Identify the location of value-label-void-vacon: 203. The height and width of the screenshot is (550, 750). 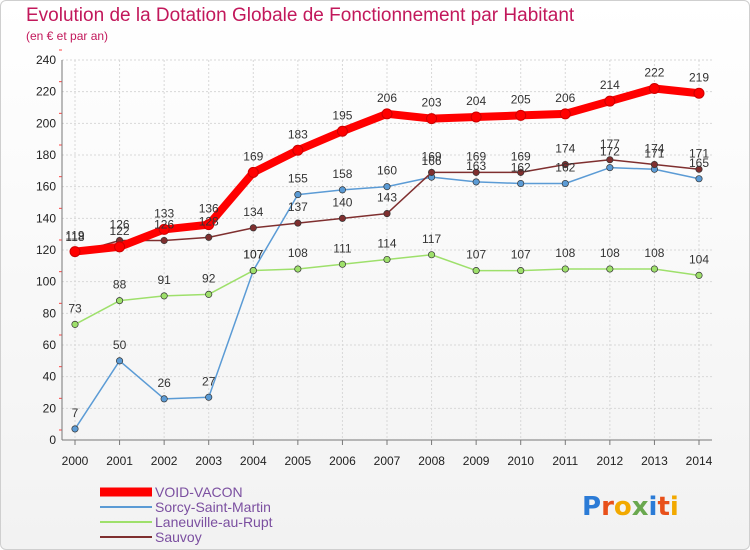
(432, 103).